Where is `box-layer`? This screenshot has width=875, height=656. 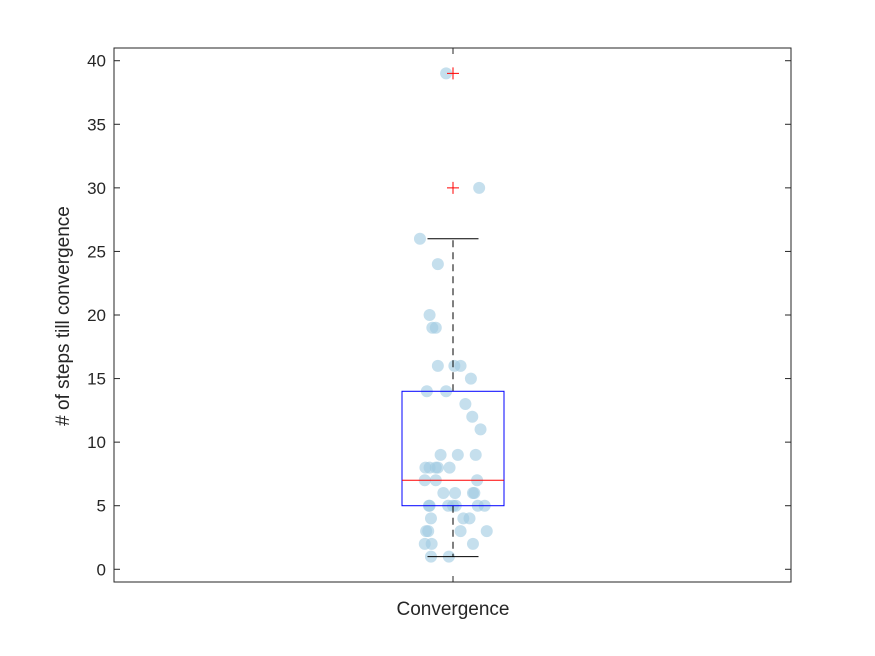
box-layer is located at coordinates (453, 312).